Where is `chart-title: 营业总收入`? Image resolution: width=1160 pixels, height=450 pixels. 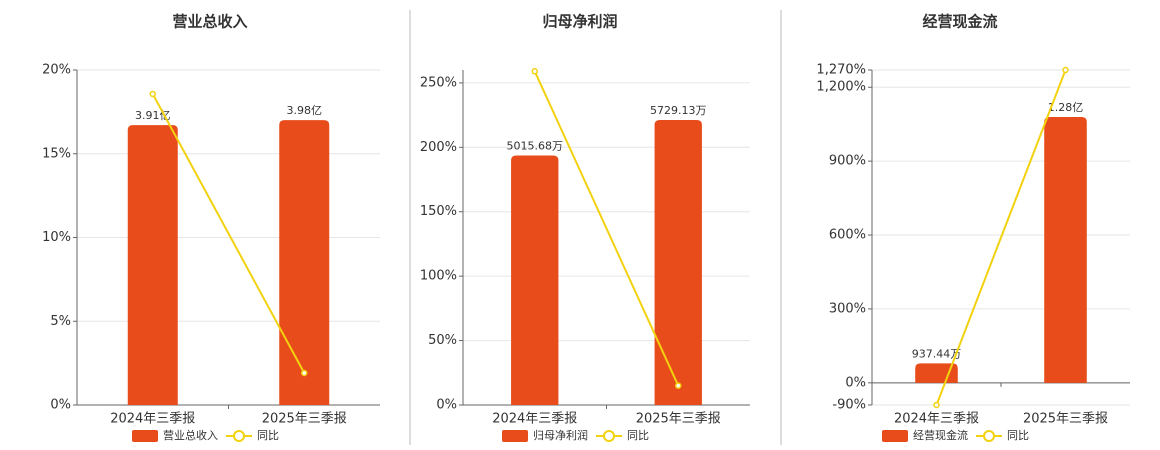
chart-title: 营业总收入 is located at coordinates (209, 22).